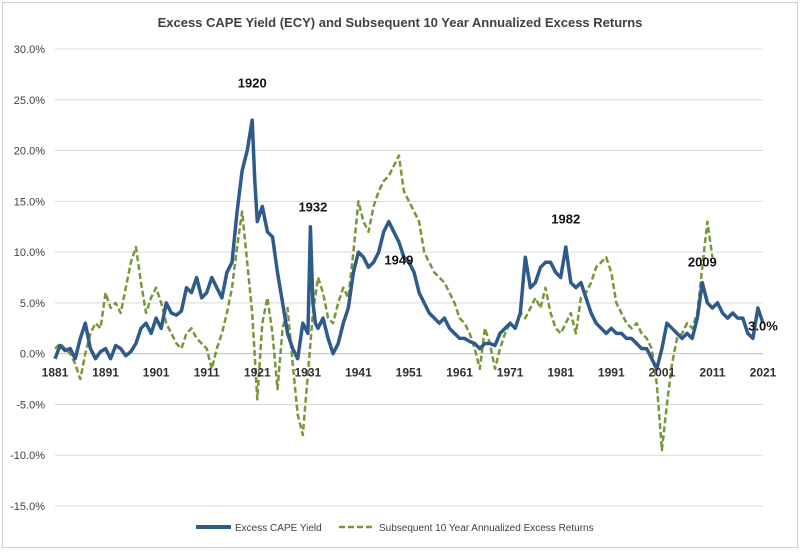 This screenshot has height=552, width=800. I want to click on x-tick-label: 1981, so click(560, 373).